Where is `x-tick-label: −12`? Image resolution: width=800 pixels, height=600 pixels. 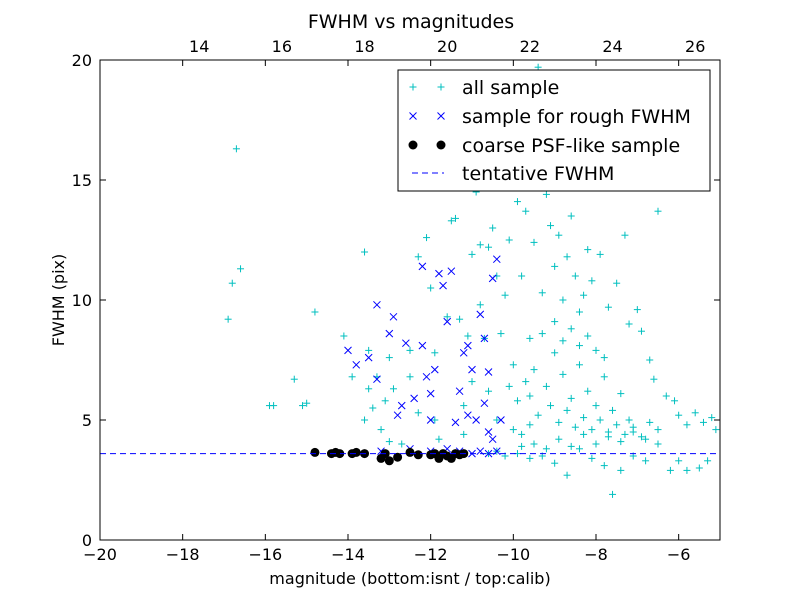
x-tick-label: −12 is located at coordinates (431, 554).